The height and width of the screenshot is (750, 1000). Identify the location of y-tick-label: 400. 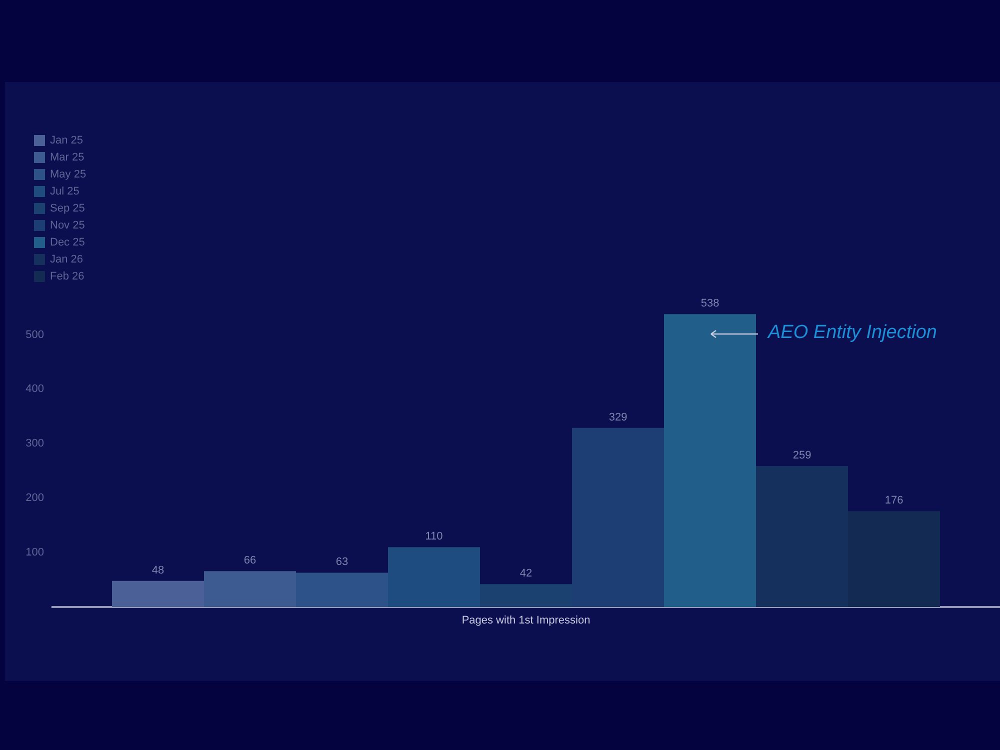
(35, 389).